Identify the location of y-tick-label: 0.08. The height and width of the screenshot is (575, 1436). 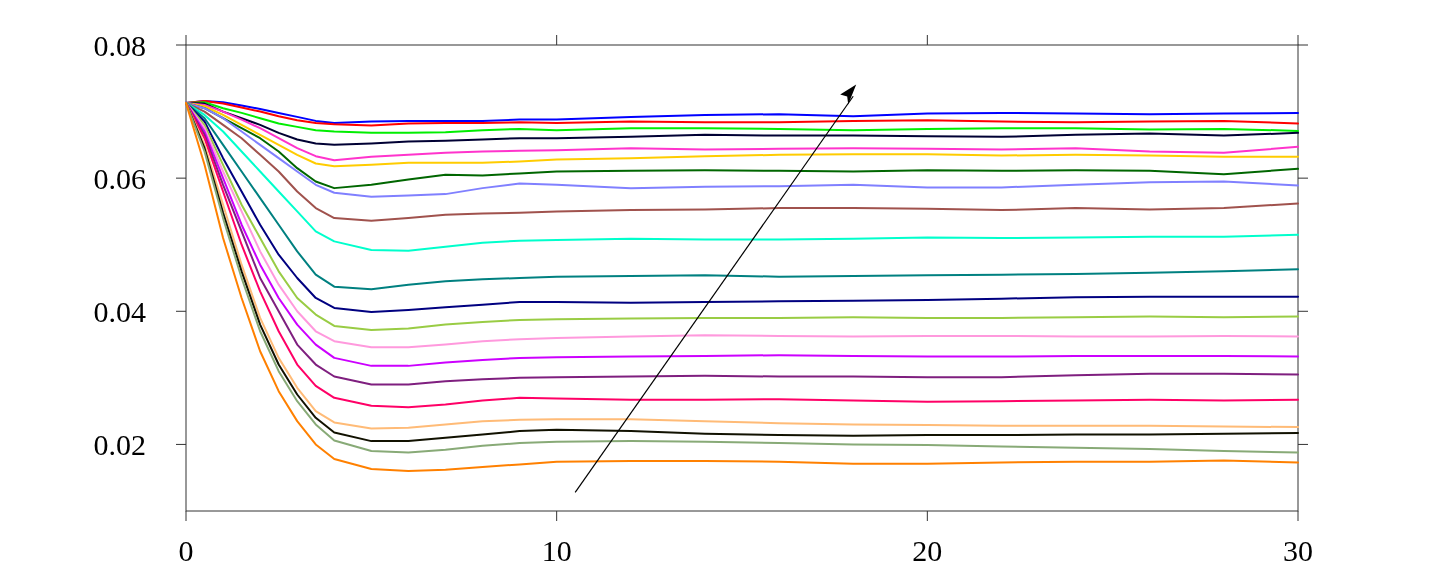
(119, 45).